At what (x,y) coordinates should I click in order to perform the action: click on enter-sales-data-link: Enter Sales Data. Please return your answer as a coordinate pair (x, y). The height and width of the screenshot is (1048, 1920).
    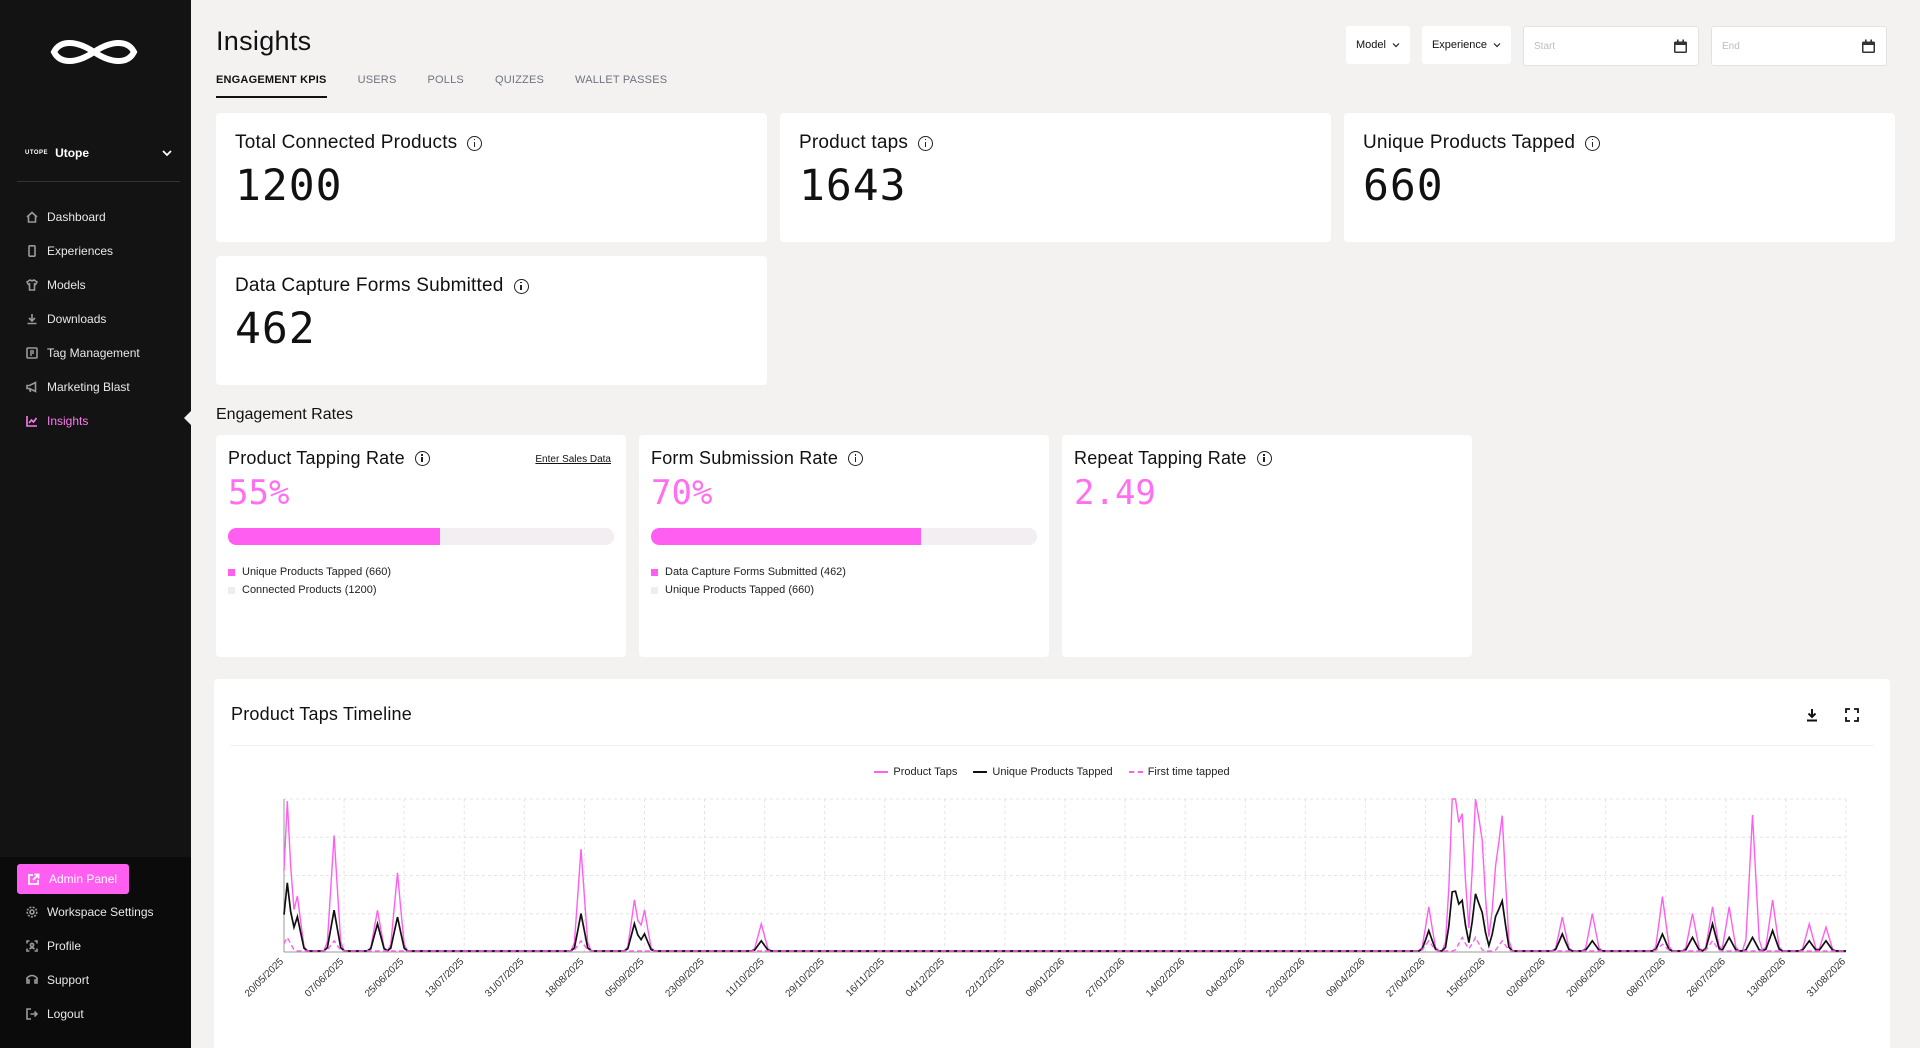
    Looking at the image, I should click on (573, 459).